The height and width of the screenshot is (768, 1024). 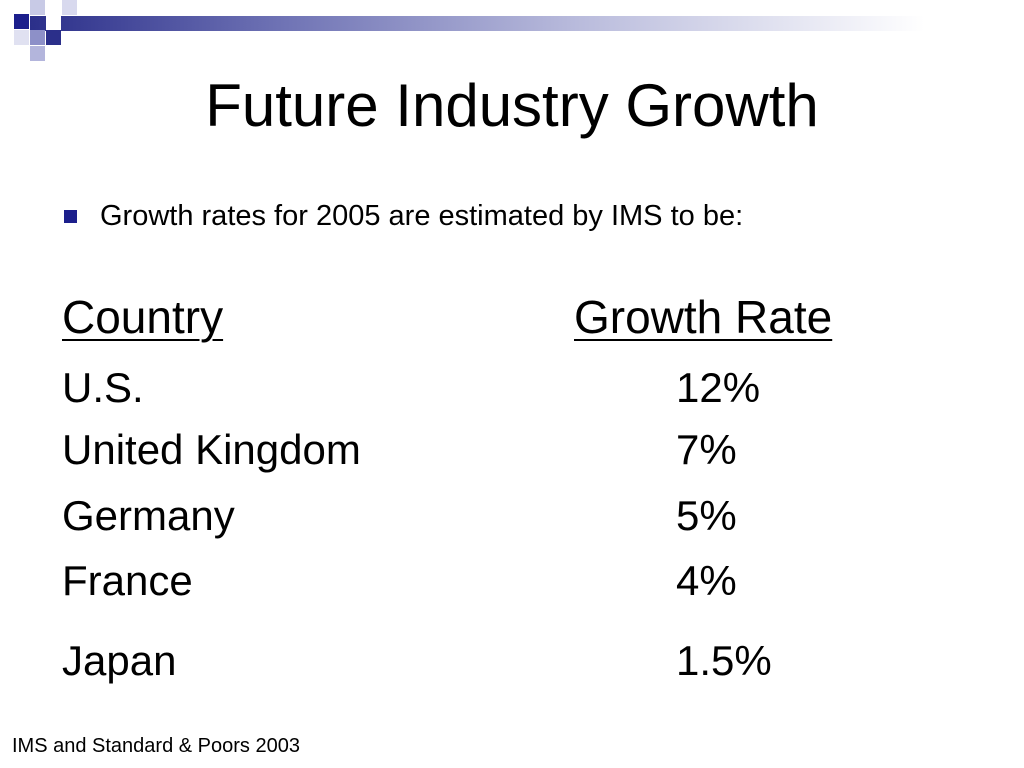 What do you see at coordinates (502, 388) in the screenshot?
I see `table-row: U.S. 12%` at bounding box center [502, 388].